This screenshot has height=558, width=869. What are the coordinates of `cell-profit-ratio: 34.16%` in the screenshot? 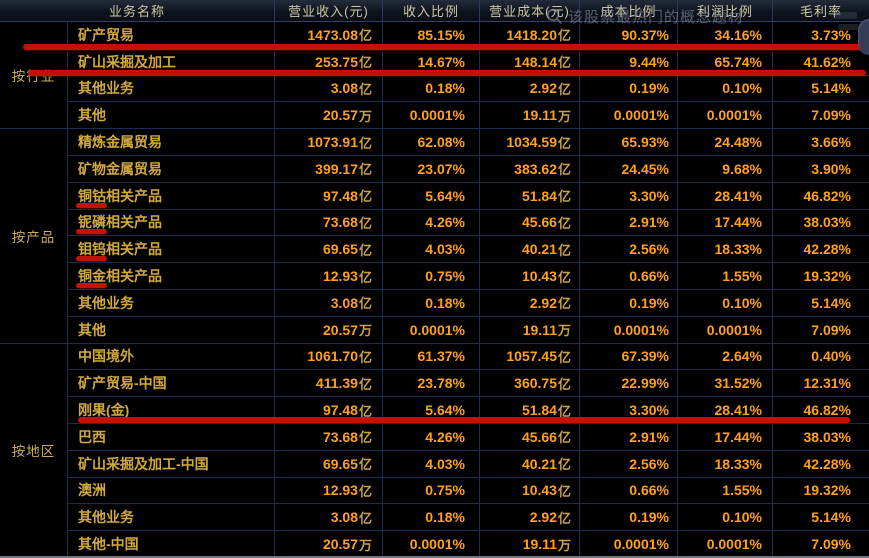 It's located at (725, 35).